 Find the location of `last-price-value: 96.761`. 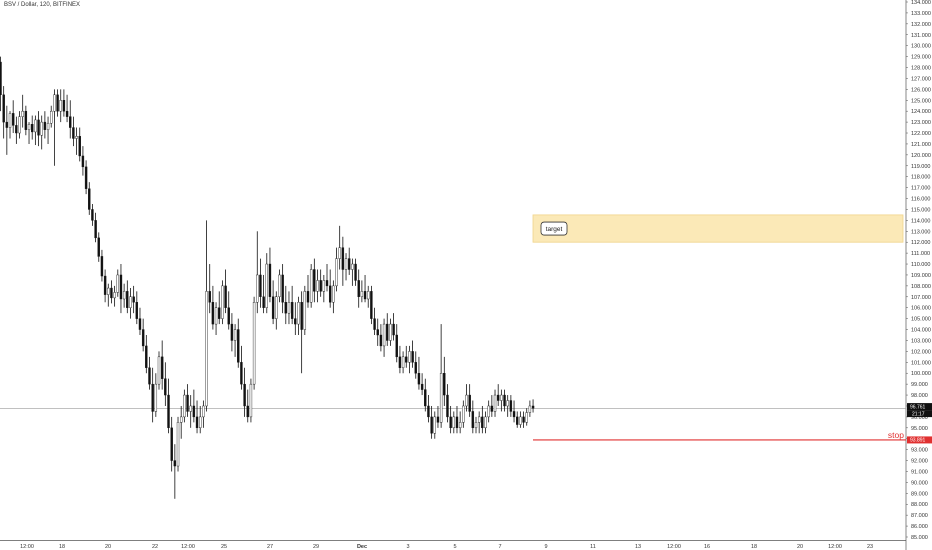

last-price-value: 96.761 is located at coordinates (918, 407).